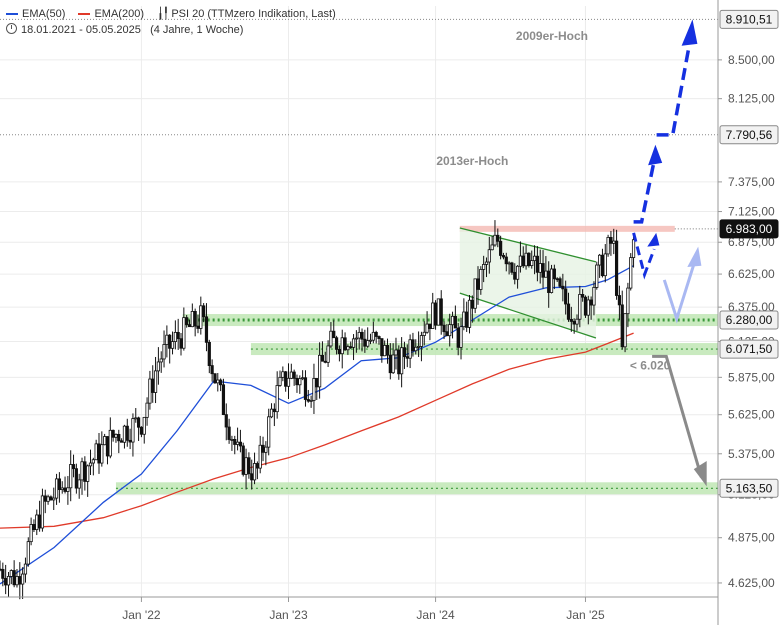  Describe the element at coordinates (12, 14) in the screenshot. I see `ema50-swatch` at that location.